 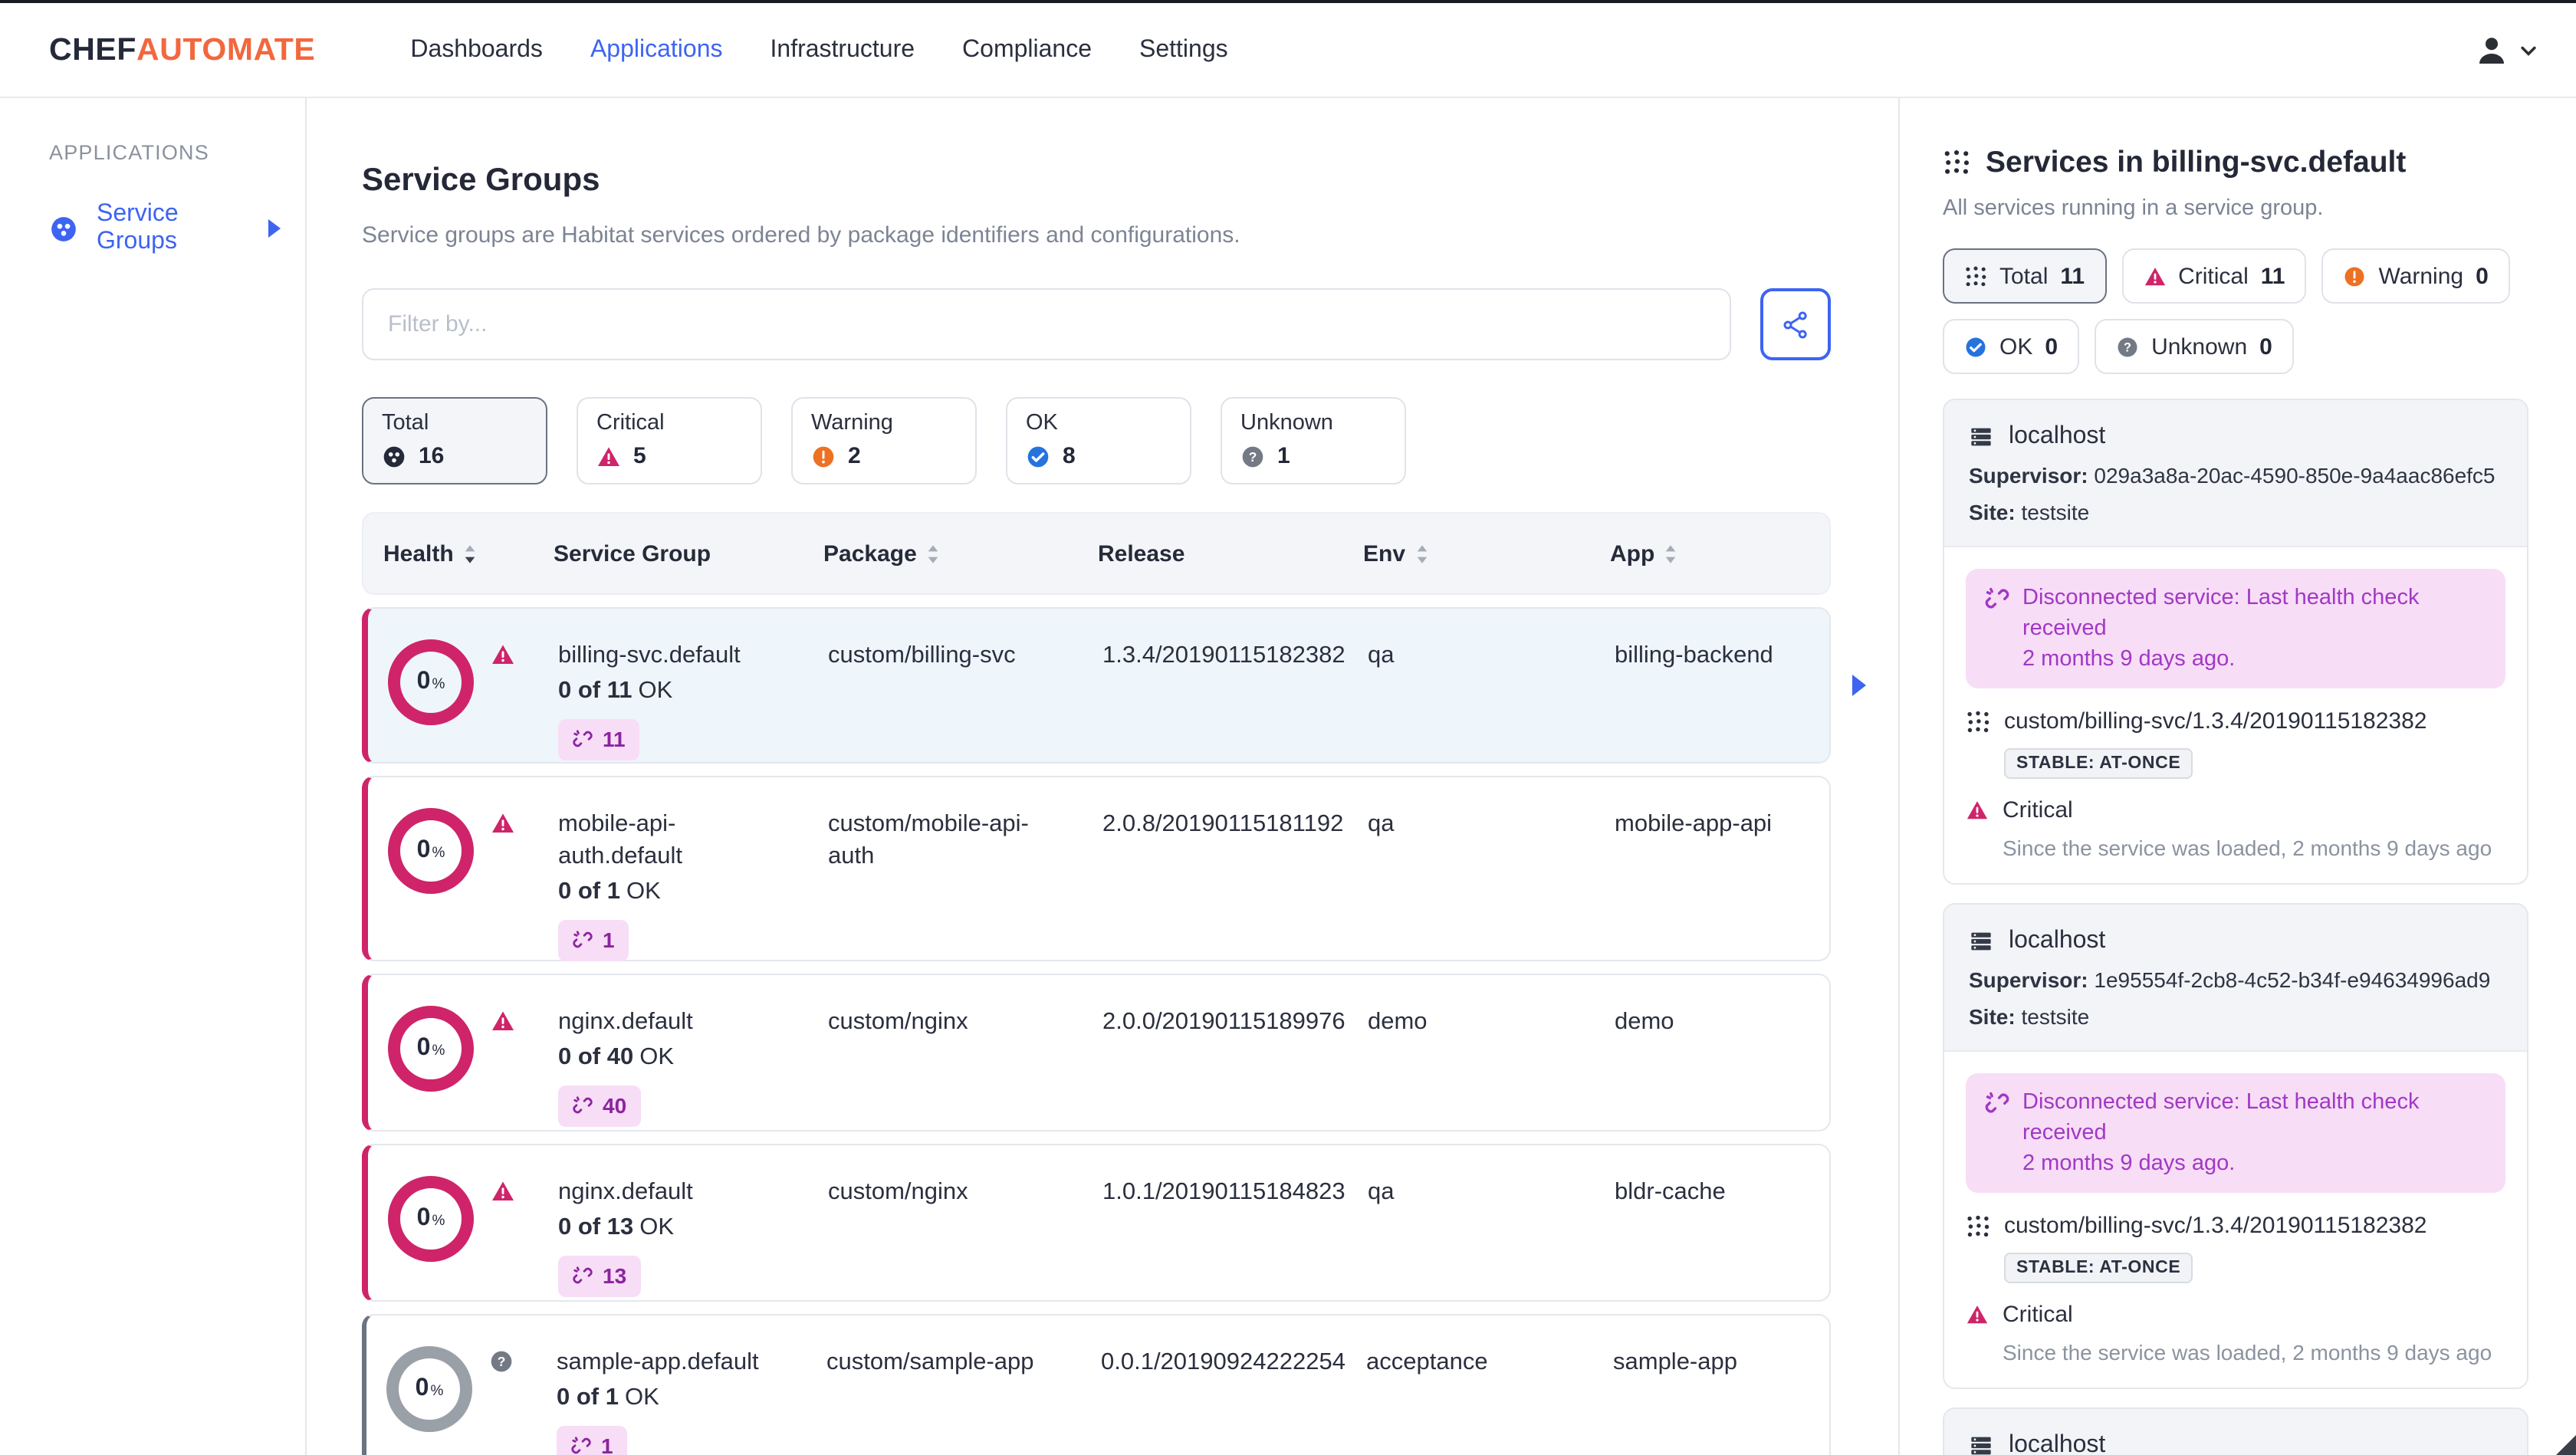 What do you see at coordinates (1142, 553) in the screenshot?
I see `column-release: Release` at bounding box center [1142, 553].